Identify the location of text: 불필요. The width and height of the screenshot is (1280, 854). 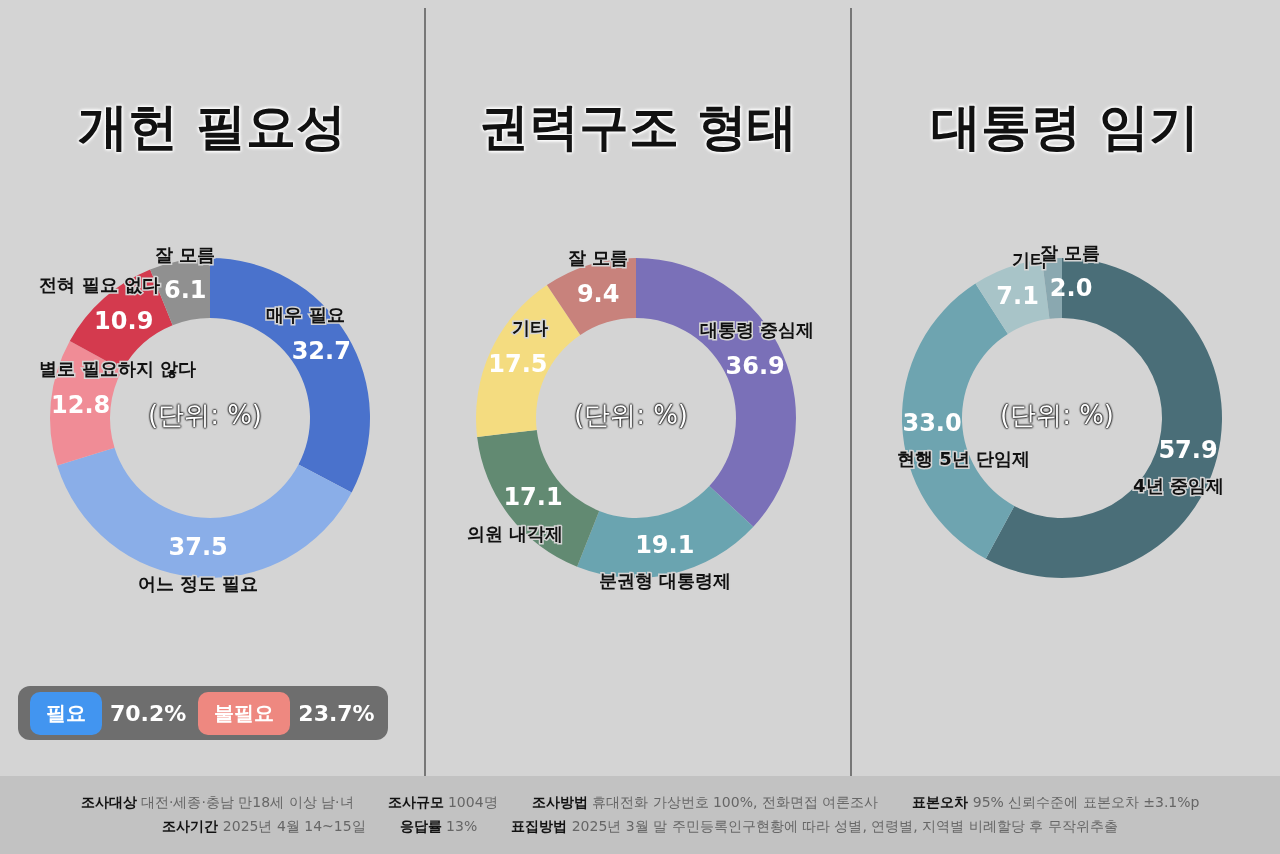
(244, 713).